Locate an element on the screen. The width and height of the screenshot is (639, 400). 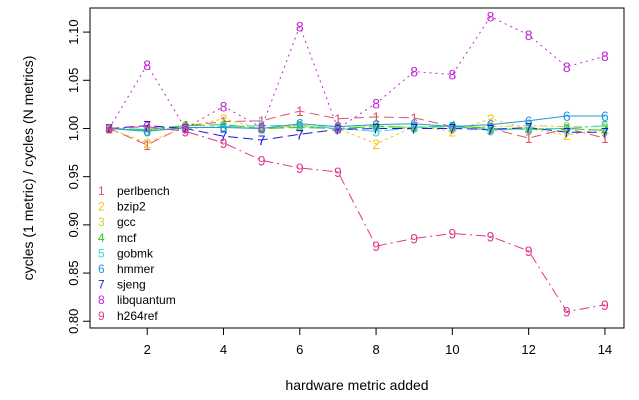
x-tick-label: 14 is located at coordinates (605, 349).